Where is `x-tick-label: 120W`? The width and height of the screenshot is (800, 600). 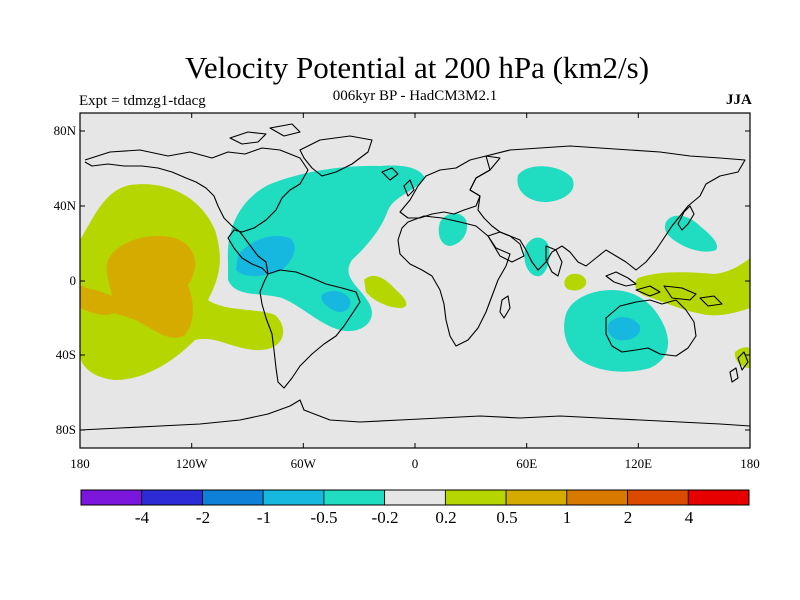 x-tick-label: 120W is located at coordinates (192, 463).